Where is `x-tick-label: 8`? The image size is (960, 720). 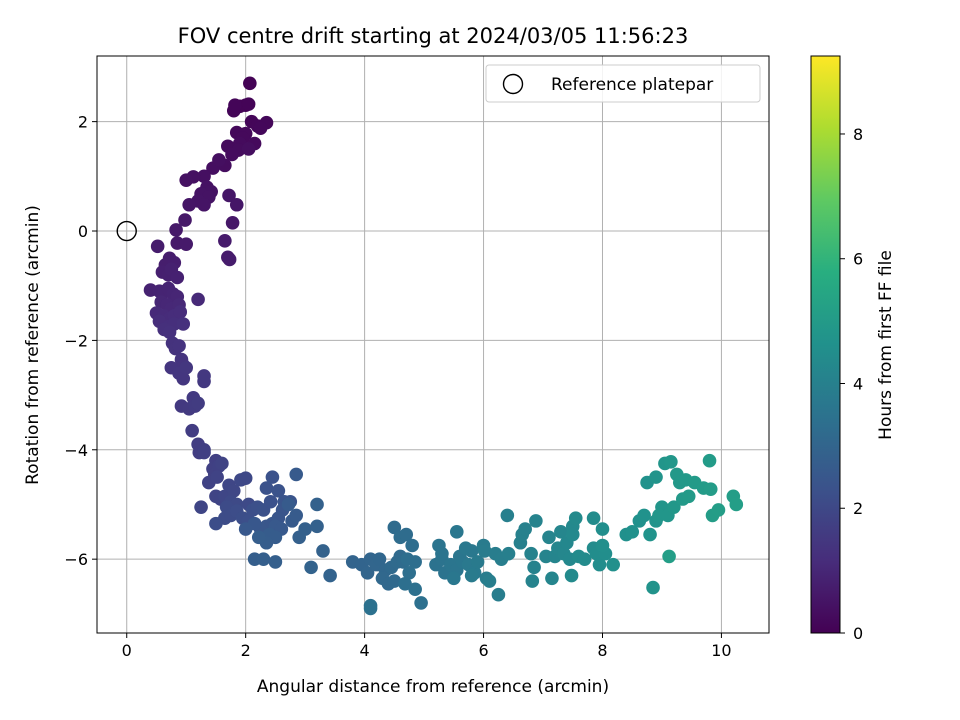 x-tick-label: 8 is located at coordinates (602, 650).